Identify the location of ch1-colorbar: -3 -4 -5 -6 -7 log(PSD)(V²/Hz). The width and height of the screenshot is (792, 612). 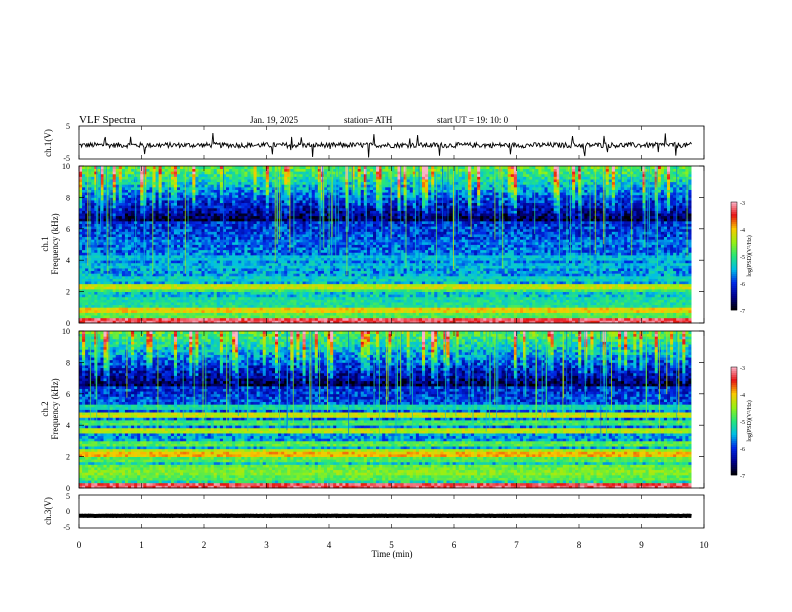
(741, 258).